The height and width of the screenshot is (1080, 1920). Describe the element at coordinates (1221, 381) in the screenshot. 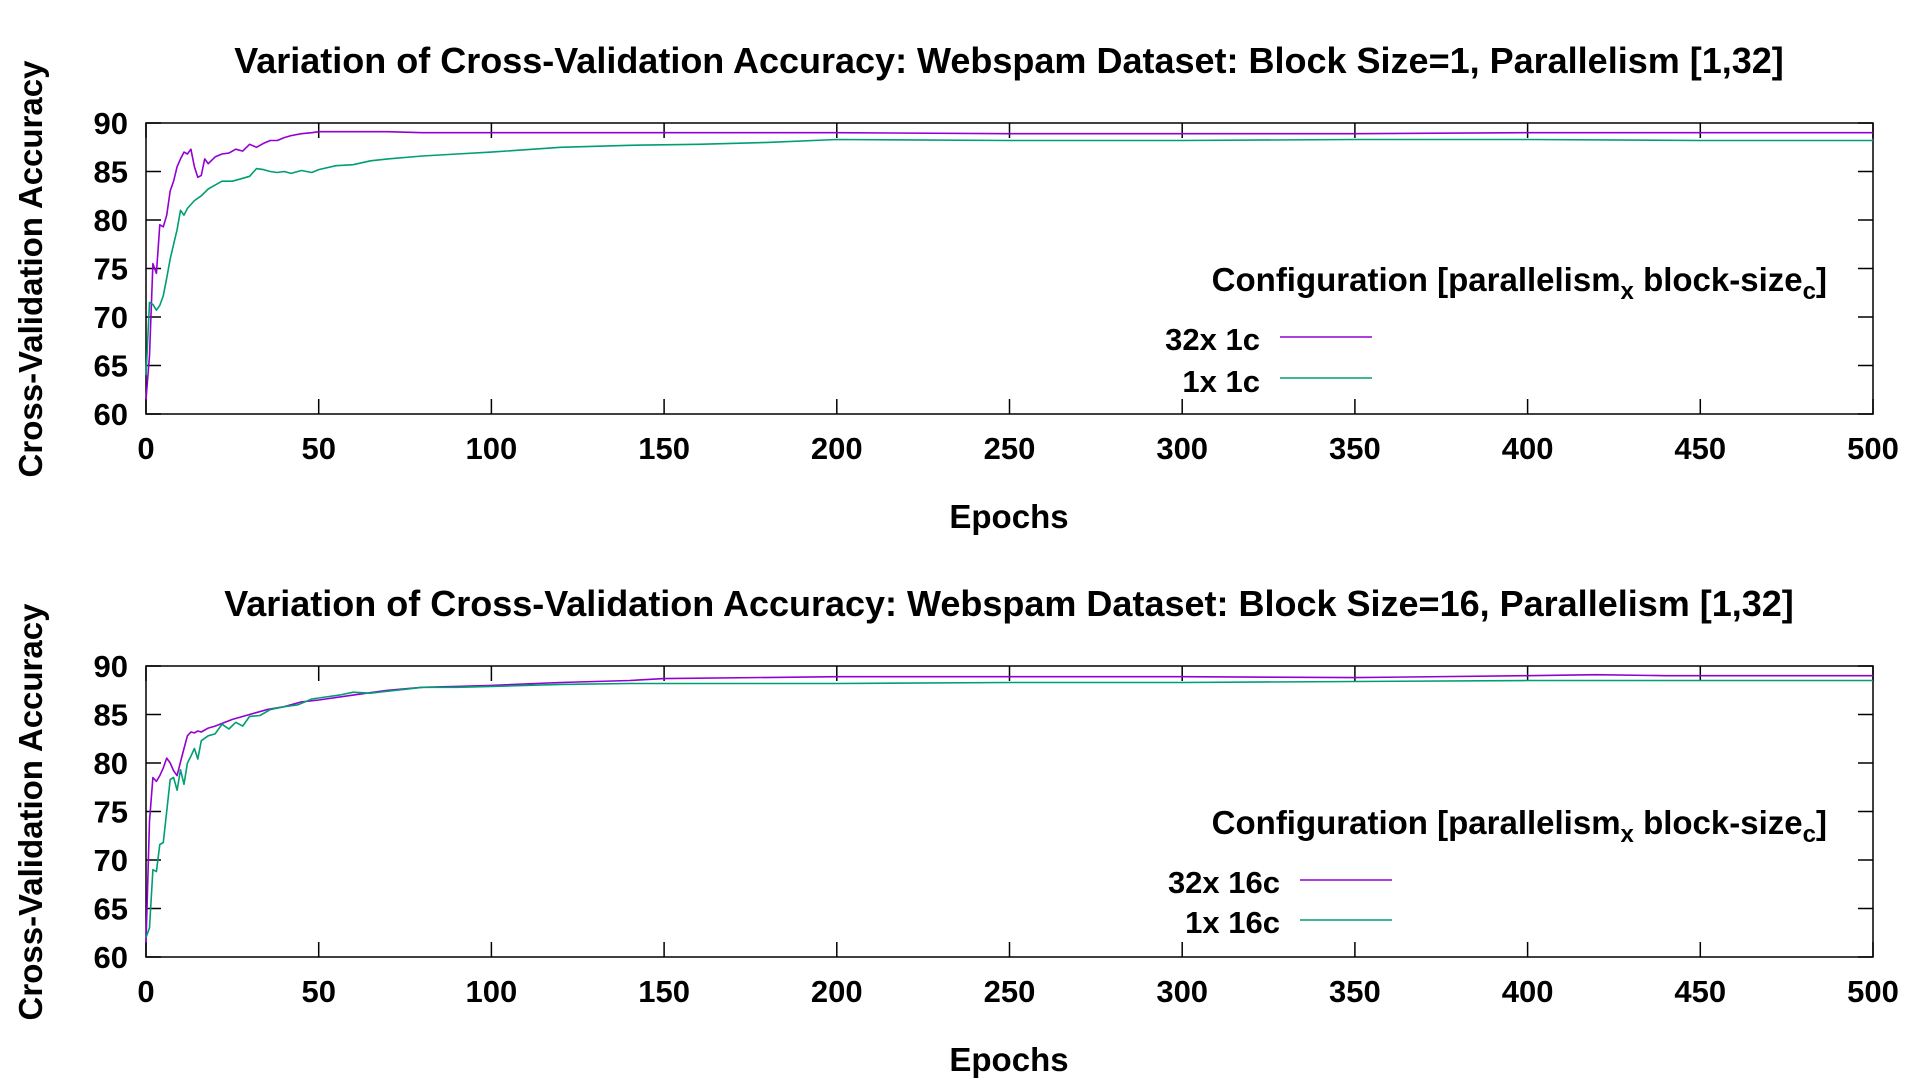

I see `legend-label-series-2: 1x 1c` at that location.